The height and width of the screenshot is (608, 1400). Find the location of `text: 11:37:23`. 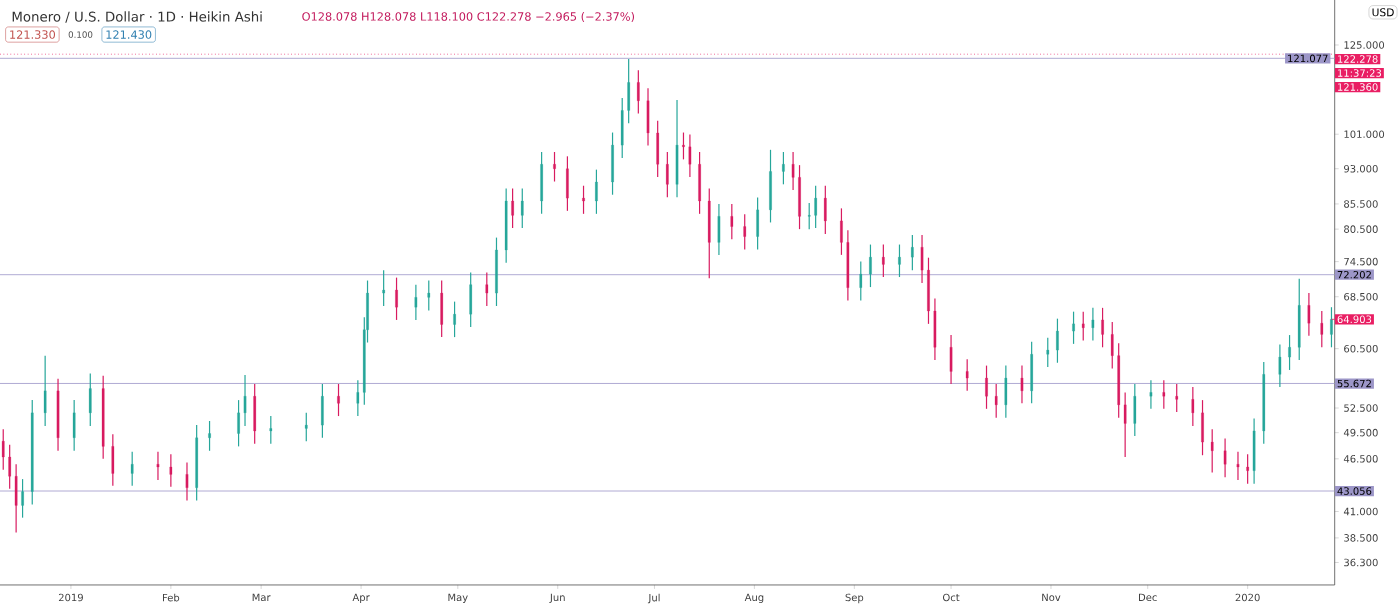

text: 11:37:23 is located at coordinates (1360, 73).